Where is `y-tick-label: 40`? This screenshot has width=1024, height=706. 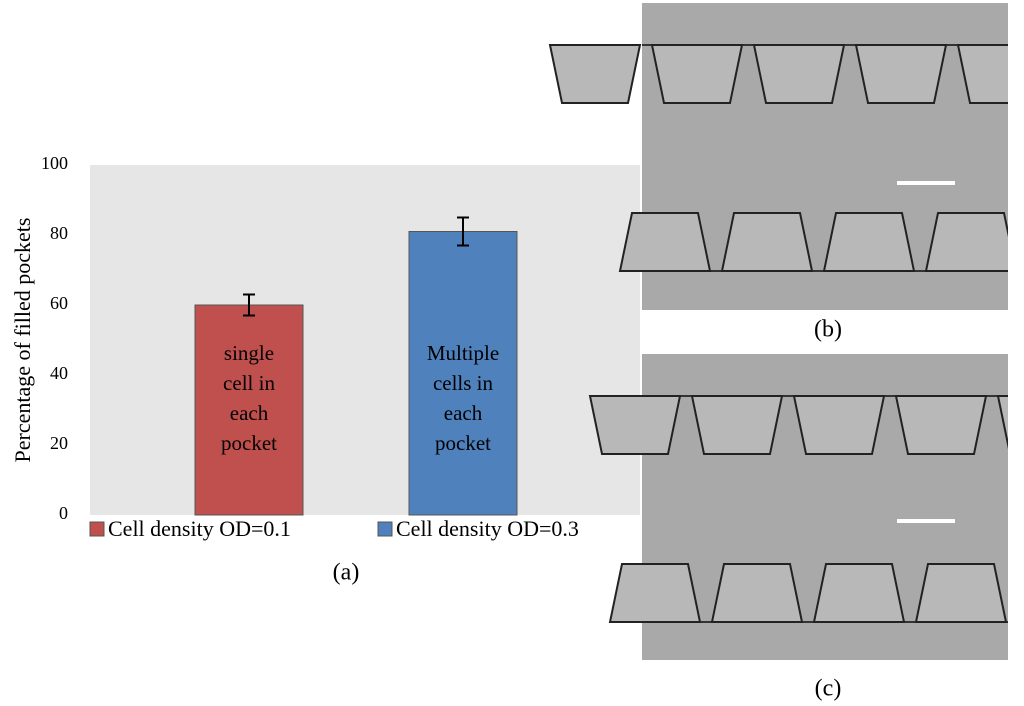
y-tick-label: 40 is located at coordinates (59, 373).